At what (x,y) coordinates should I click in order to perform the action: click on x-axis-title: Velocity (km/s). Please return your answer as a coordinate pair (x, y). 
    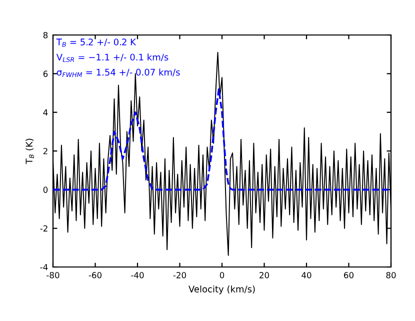
    Looking at the image, I should click on (221, 289).